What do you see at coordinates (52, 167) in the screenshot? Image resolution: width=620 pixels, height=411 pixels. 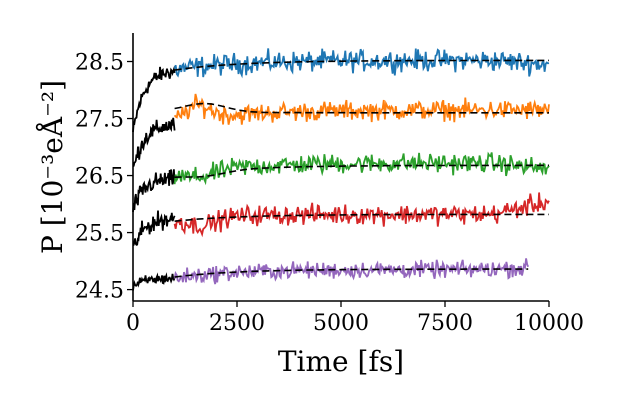 I see `y-axis-label: P [10⁻³eÅ⁻²]` at bounding box center [52, 167].